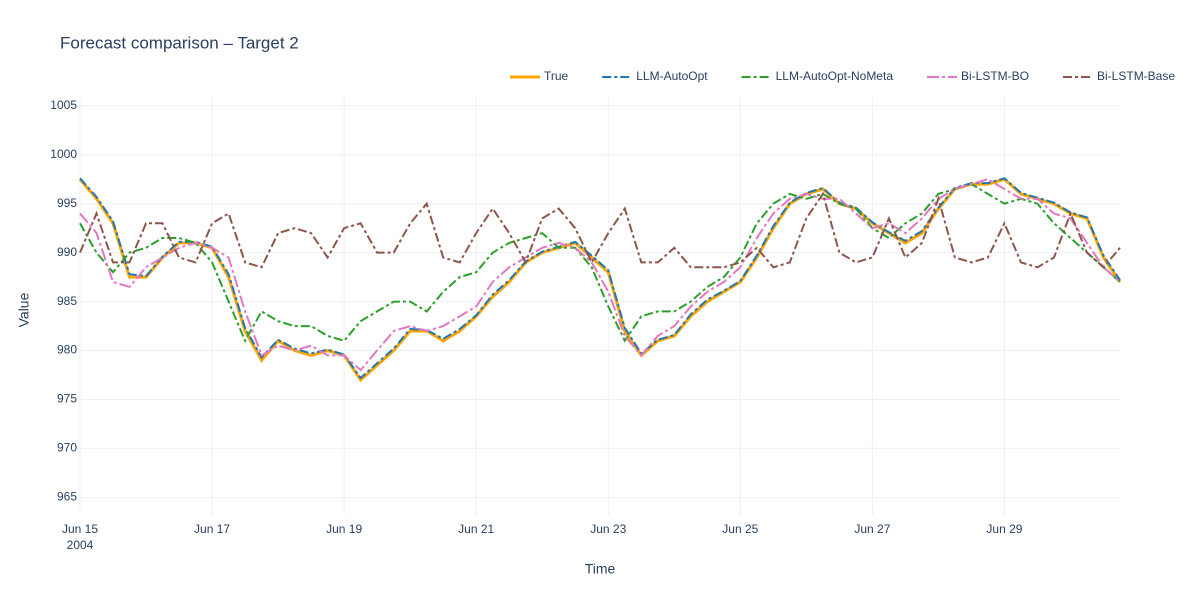 This screenshot has height=600, width=1200. What do you see at coordinates (67, 448) in the screenshot?
I see `y-tick-label: 970` at bounding box center [67, 448].